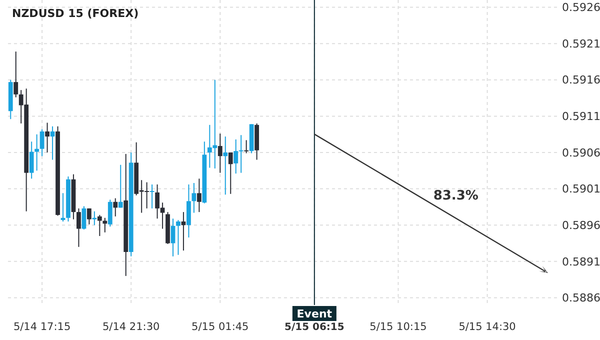  What do you see at coordinates (314, 314) in the screenshot?
I see `ref-line-label: Event` at bounding box center [314, 314].